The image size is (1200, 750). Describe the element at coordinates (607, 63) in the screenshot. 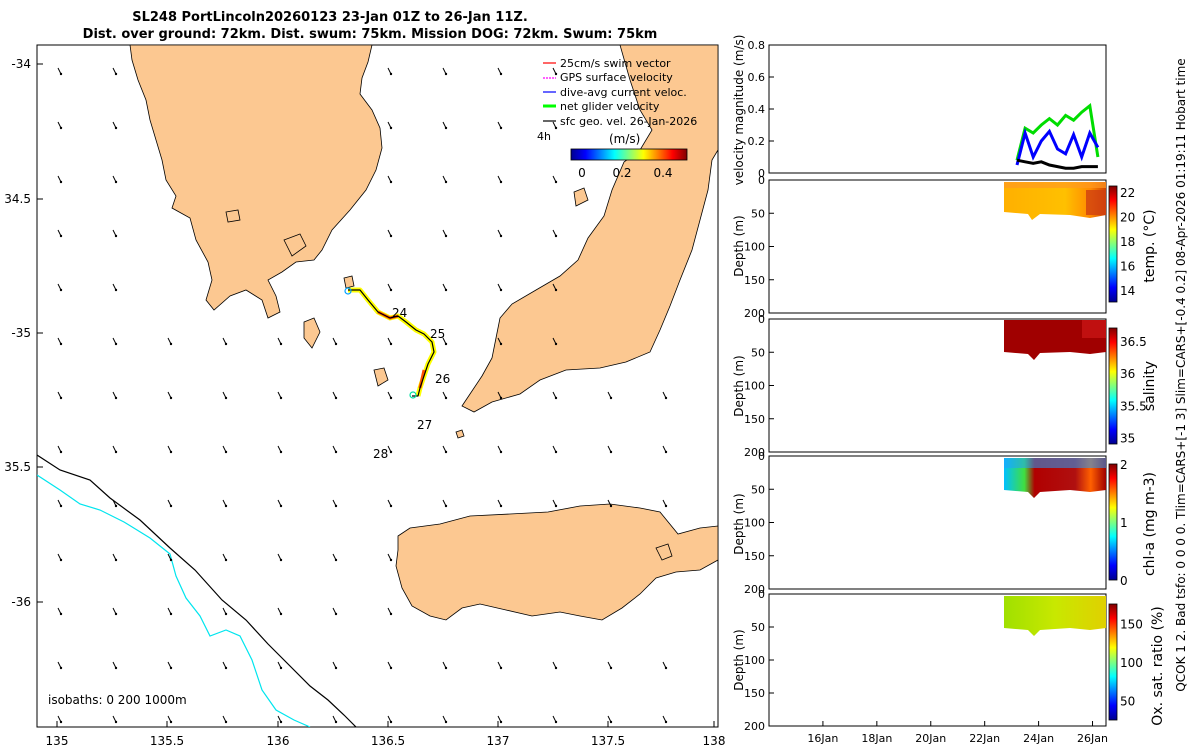

I see `legend-item-swim-vector: 25cm/s swim vector` at that location.